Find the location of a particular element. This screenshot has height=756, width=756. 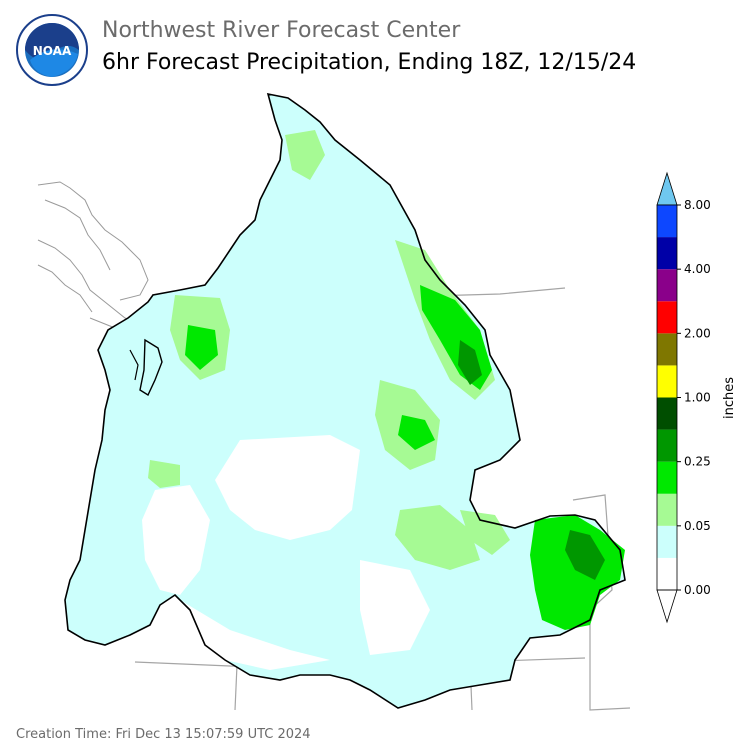

colorbar-unit-label: inches is located at coordinates (729, 398).